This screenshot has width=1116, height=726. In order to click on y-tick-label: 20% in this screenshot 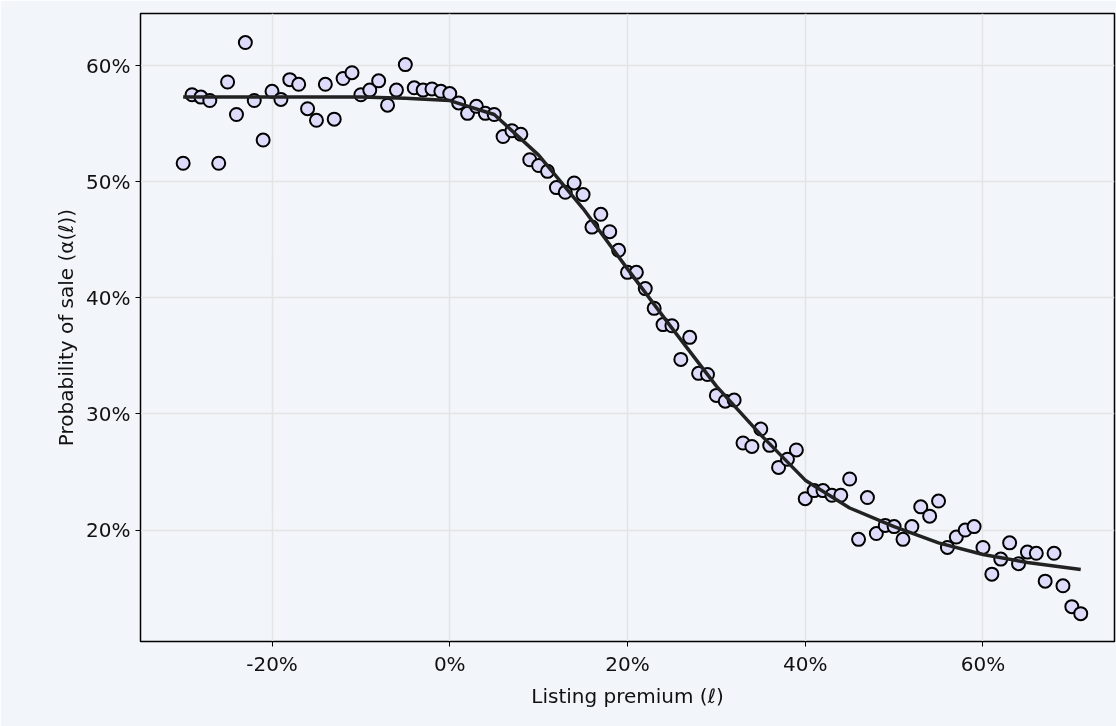, I will do `click(108, 530)`.